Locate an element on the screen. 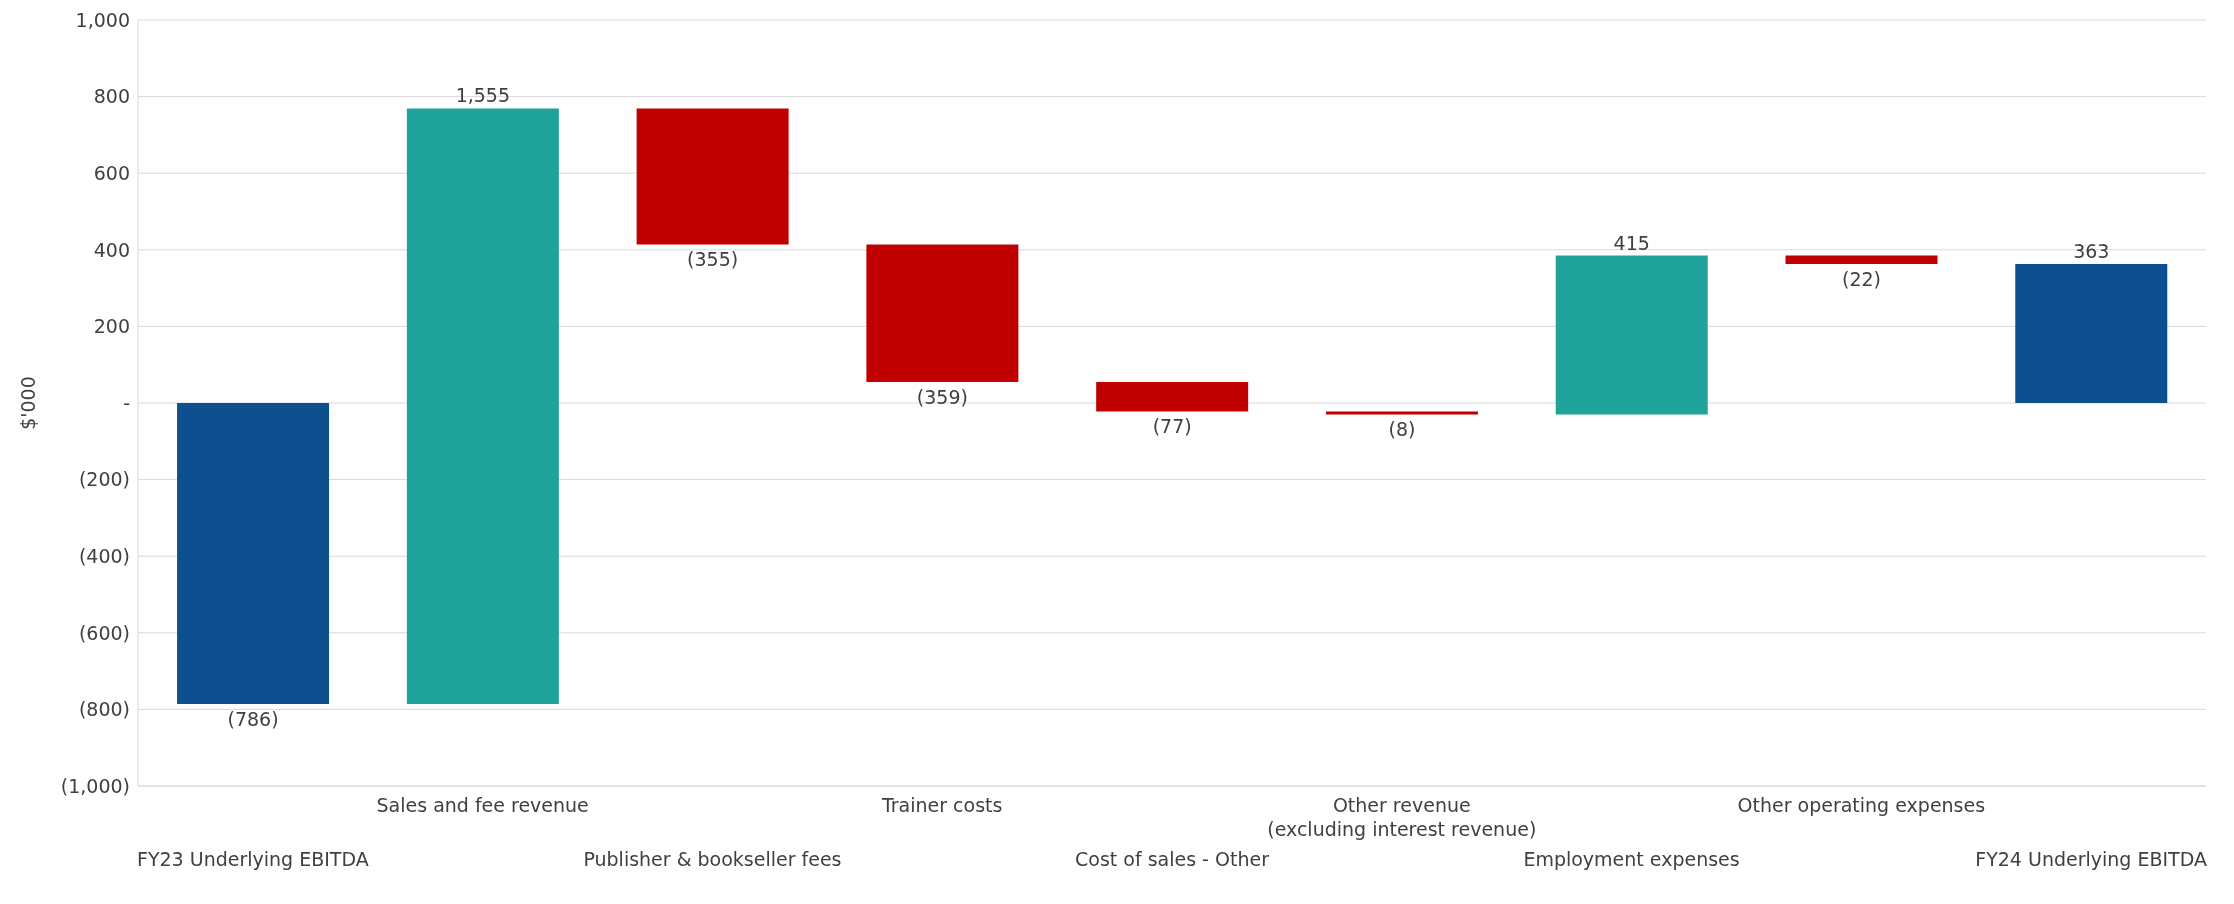 This screenshot has width=2234, height=904. y-axis-title: $'000 is located at coordinates (27, 403).